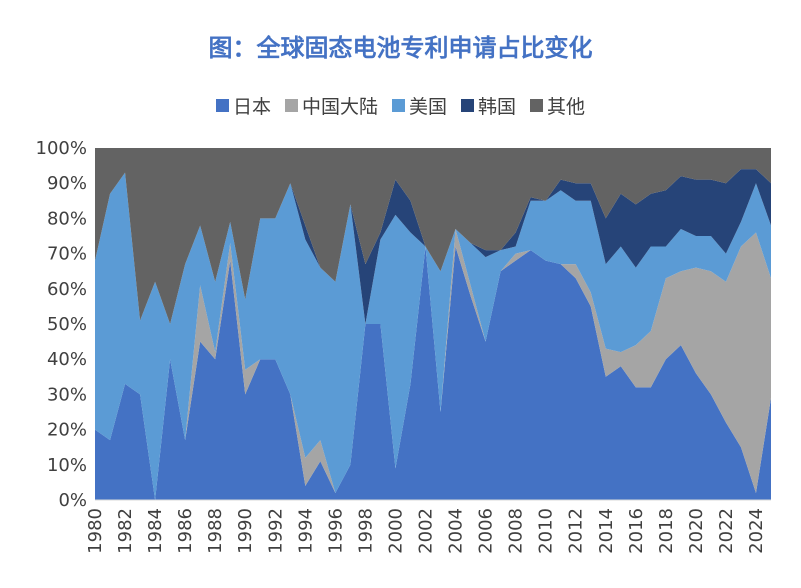  I want to click on x-tick-label: 1994, so click(305, 531).